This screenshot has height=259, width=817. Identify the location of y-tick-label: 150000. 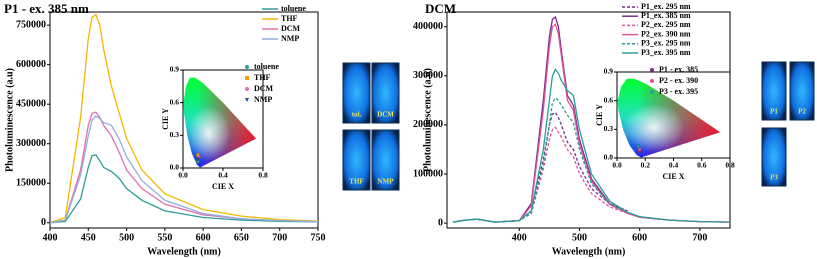
(31, 183).